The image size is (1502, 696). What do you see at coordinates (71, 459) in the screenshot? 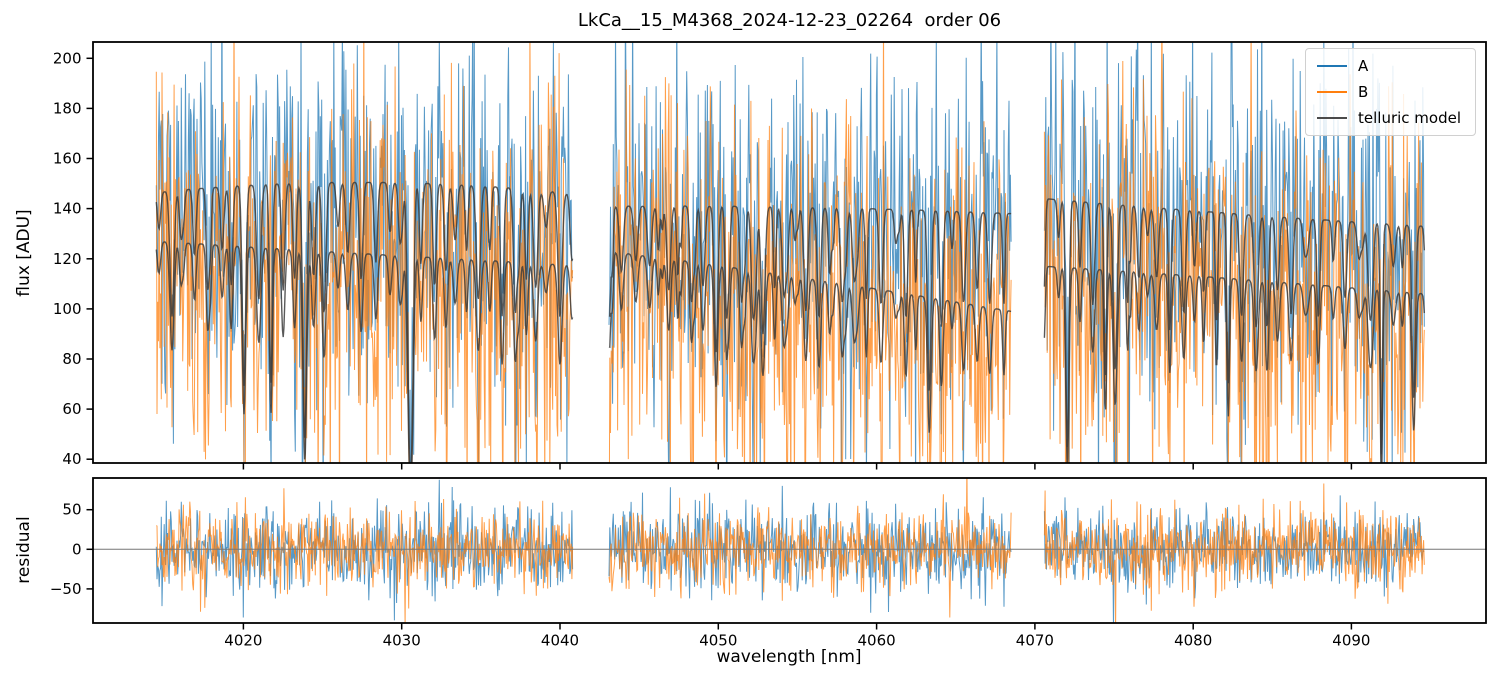
I see `tick-label: 40` at bounding box center [71, 459].